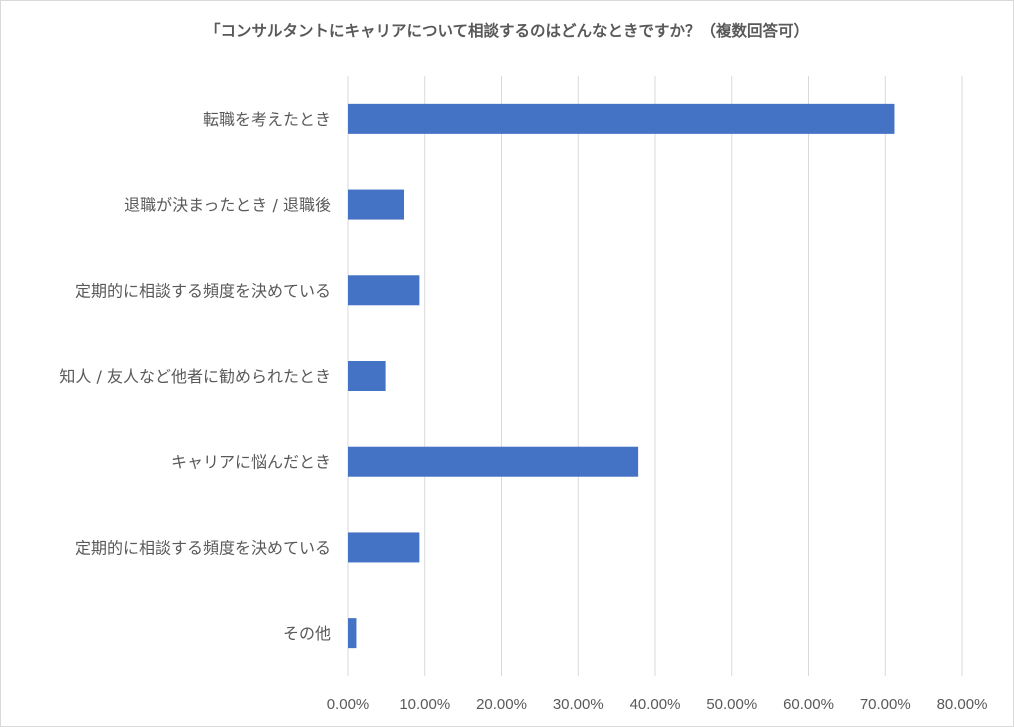 This screenshot has height=727, width=1014. Describe the element at coordinates (962, 704) in the screenshot. I see `x-tick-label: 80.00%` at that location.